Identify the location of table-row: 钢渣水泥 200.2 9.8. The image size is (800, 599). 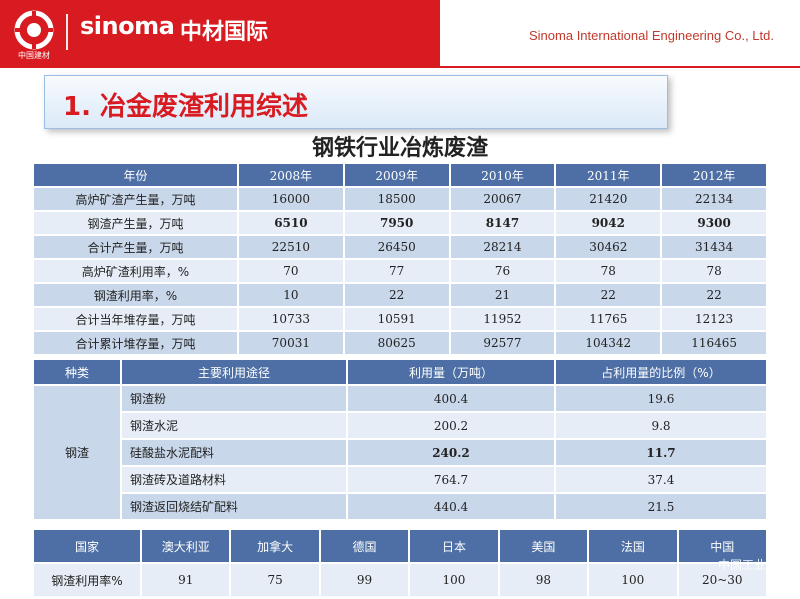
(400, 425).